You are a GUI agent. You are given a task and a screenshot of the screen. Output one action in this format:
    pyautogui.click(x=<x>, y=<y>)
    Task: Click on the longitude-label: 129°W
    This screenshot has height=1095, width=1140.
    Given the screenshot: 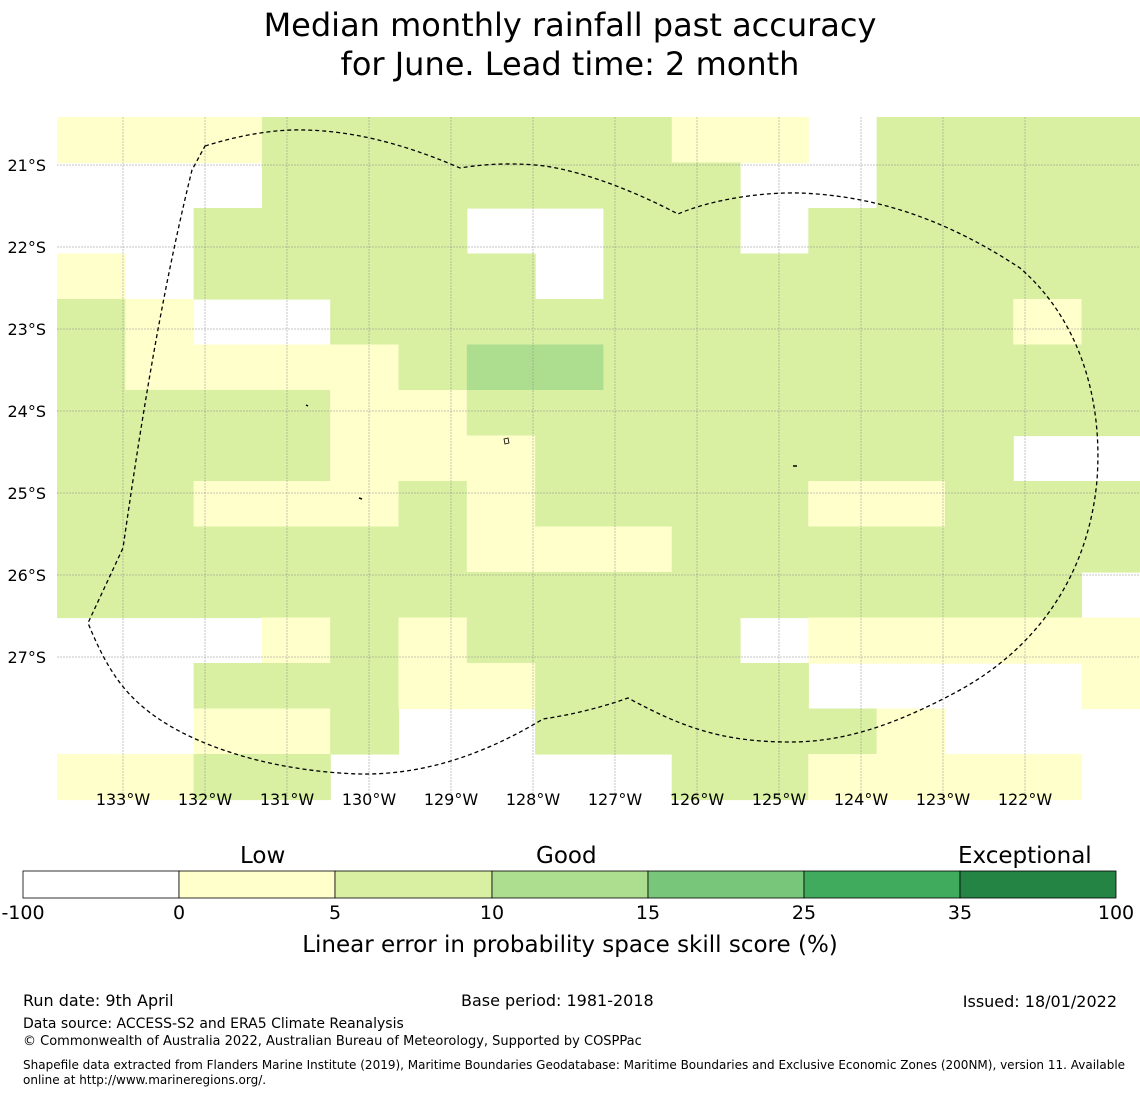 What is the action you would take?
    pyautogui.click(x=451, y=799)
    